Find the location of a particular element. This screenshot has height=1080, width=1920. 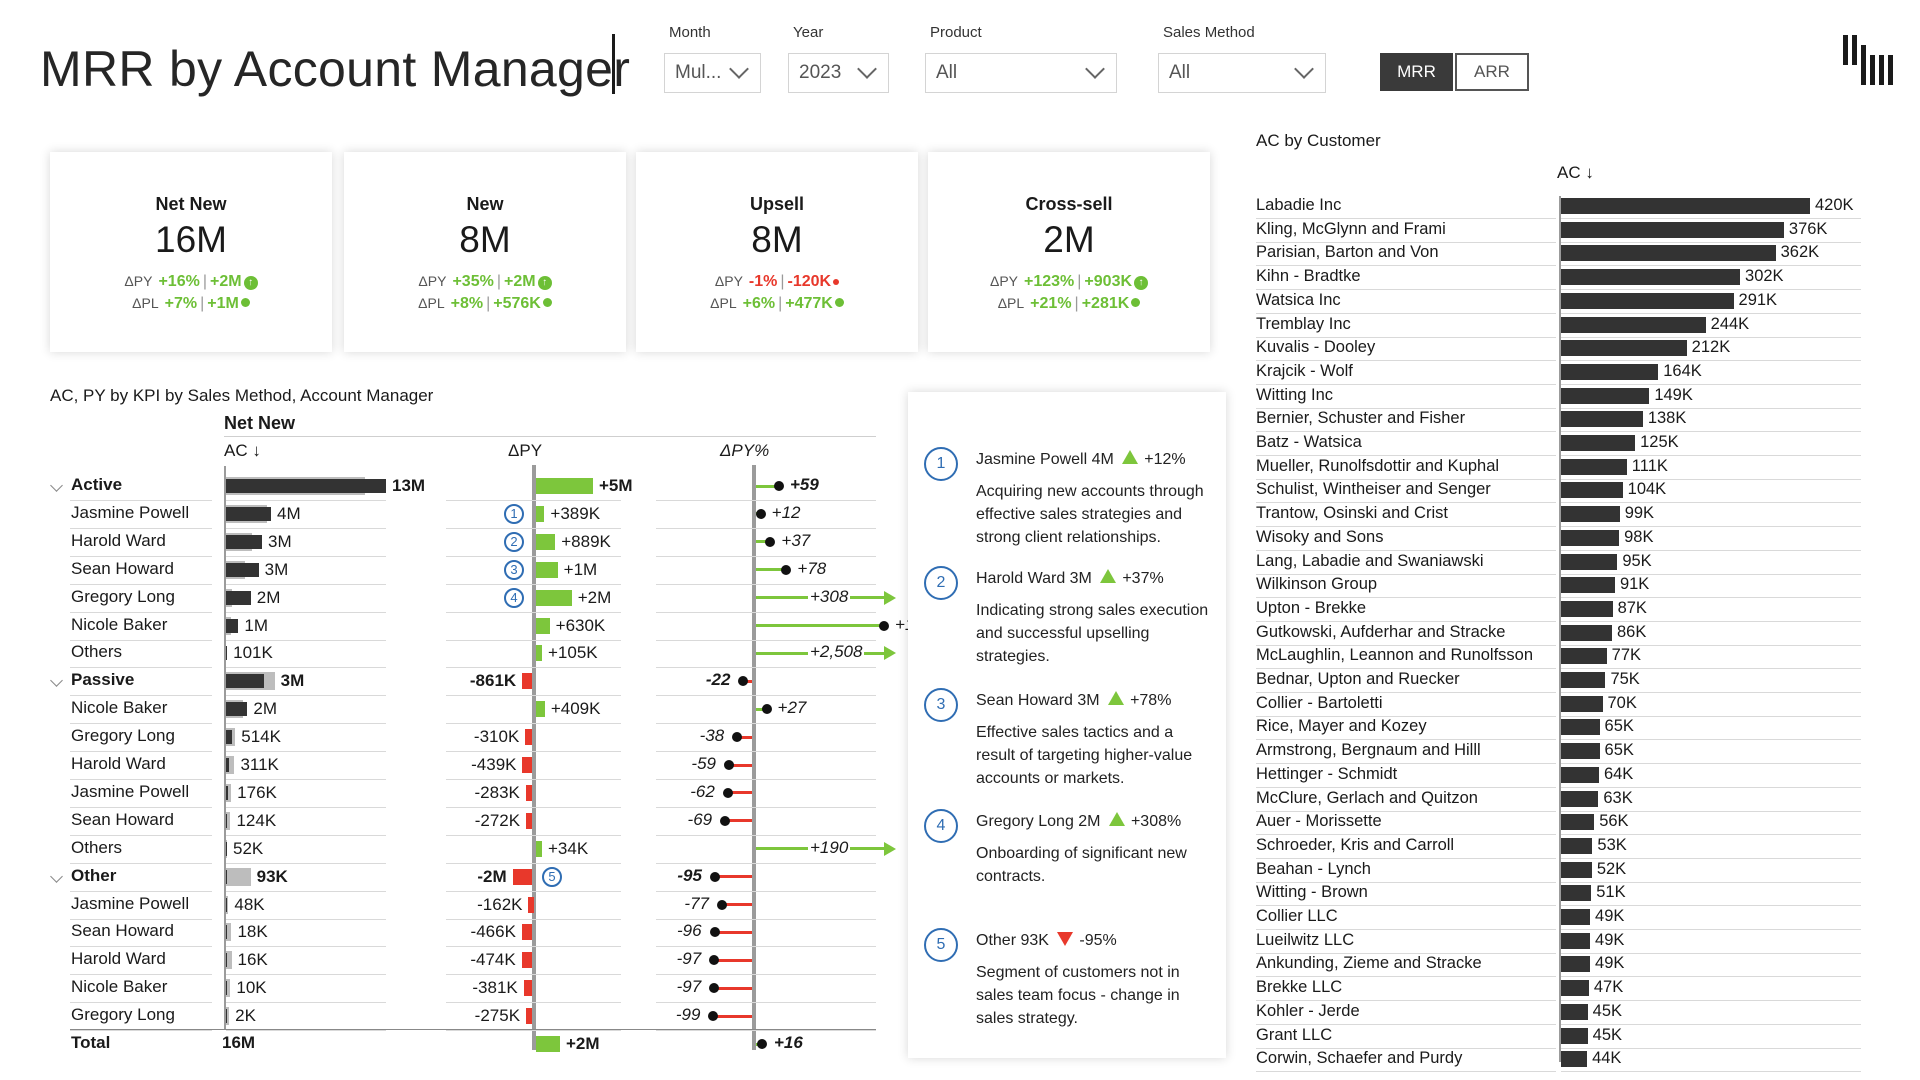

customer-name: Watsica Inc is located at coordinates (1298, 299).